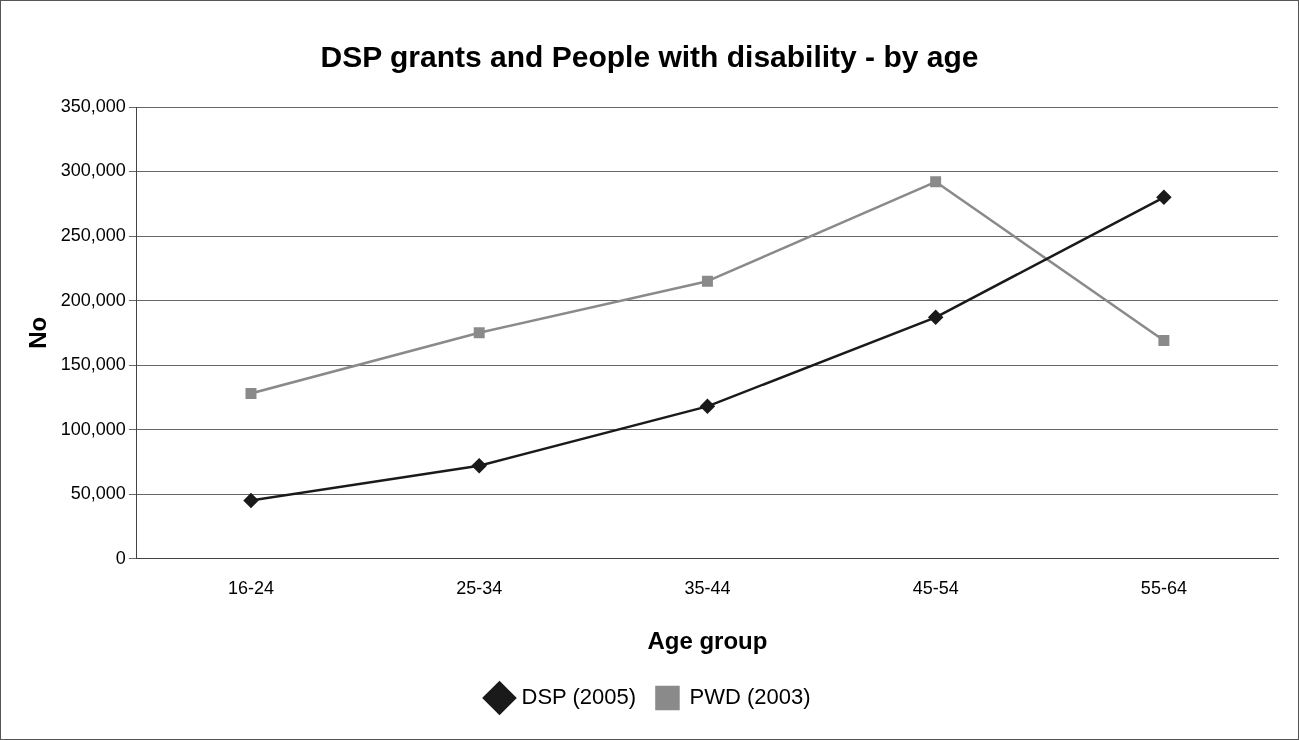  I want to click on x-tick-label: 45-54, so click(935, 588).